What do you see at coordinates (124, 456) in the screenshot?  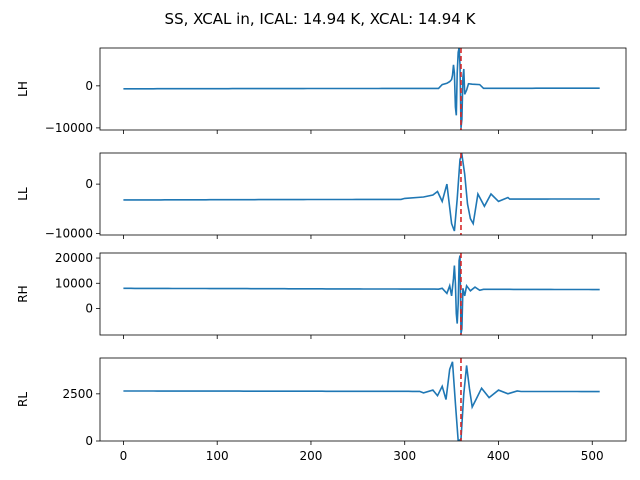 I see `x-tick-label: 0` at bounding box center [124, 456].